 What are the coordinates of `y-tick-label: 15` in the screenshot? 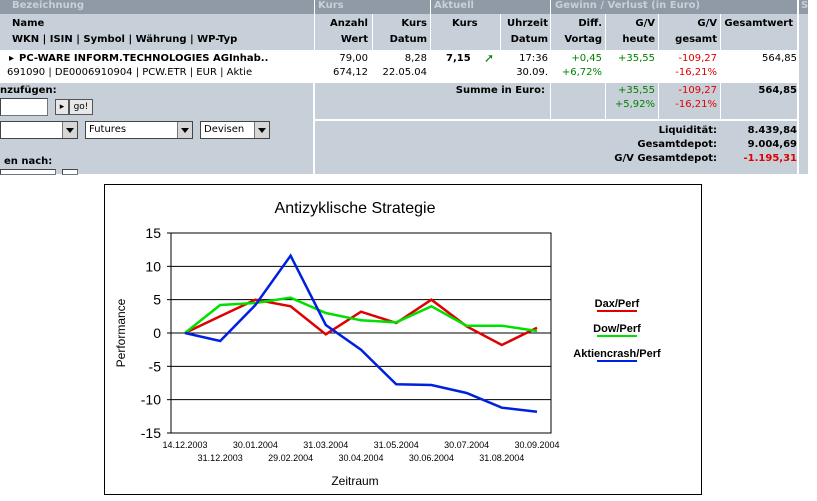 It's located at (153, 233).